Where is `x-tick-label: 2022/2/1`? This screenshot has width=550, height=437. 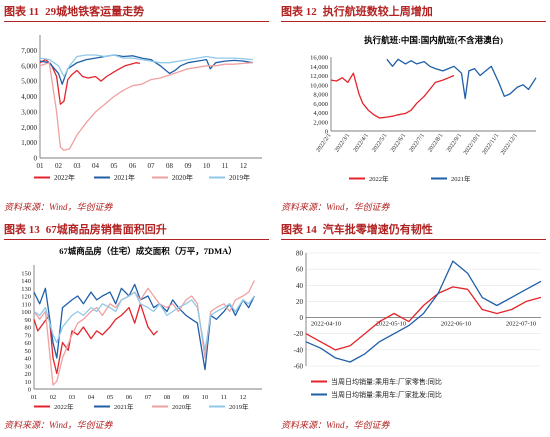
x-tick-label: 2022/2/1 is located at coordinates (323, 143).